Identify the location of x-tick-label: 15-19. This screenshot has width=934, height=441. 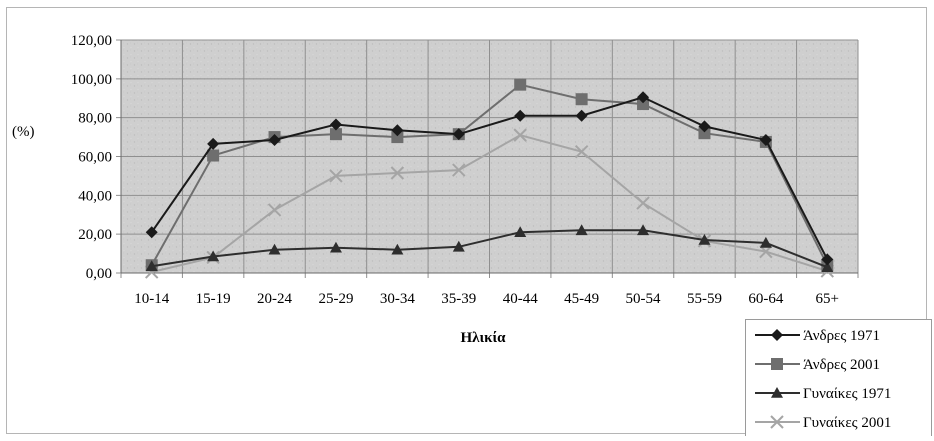
(213, 299).